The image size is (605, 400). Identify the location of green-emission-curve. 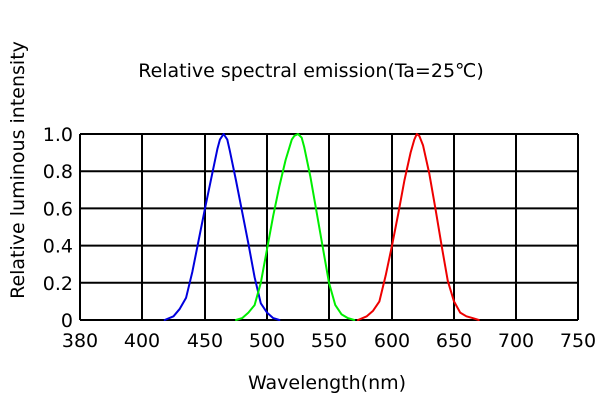
(295, 227).